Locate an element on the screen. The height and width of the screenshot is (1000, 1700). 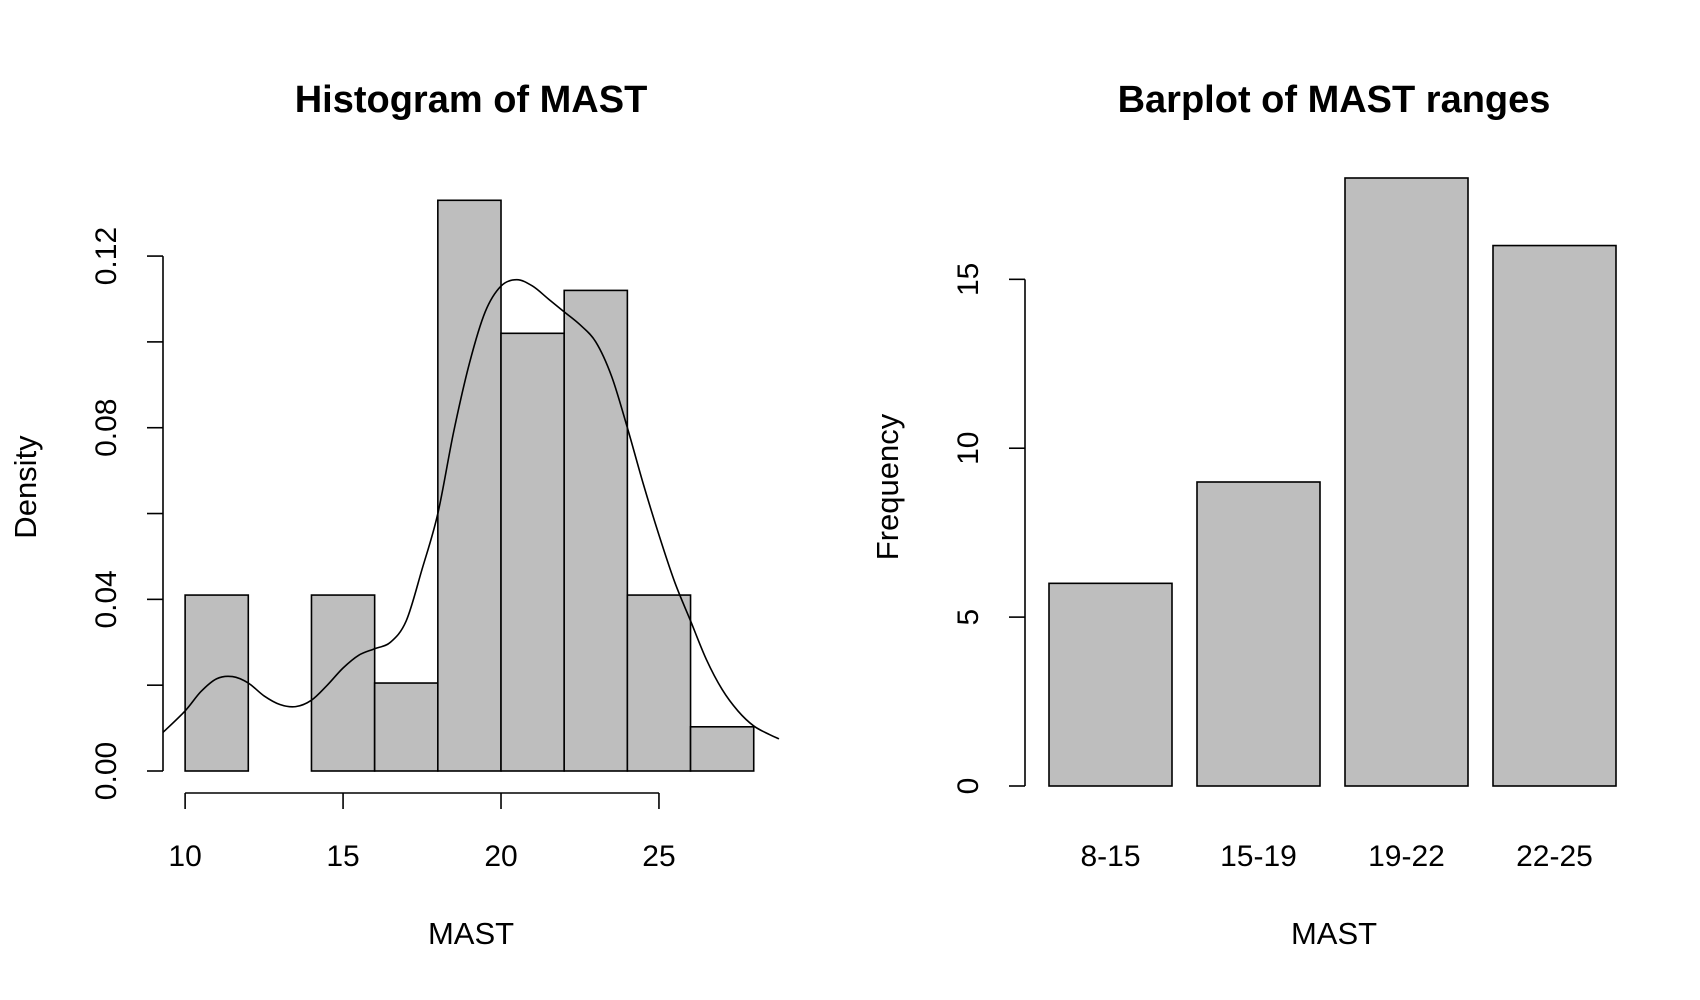
barplot-y-tick-label: 10 is located at coordinates (968, 448).